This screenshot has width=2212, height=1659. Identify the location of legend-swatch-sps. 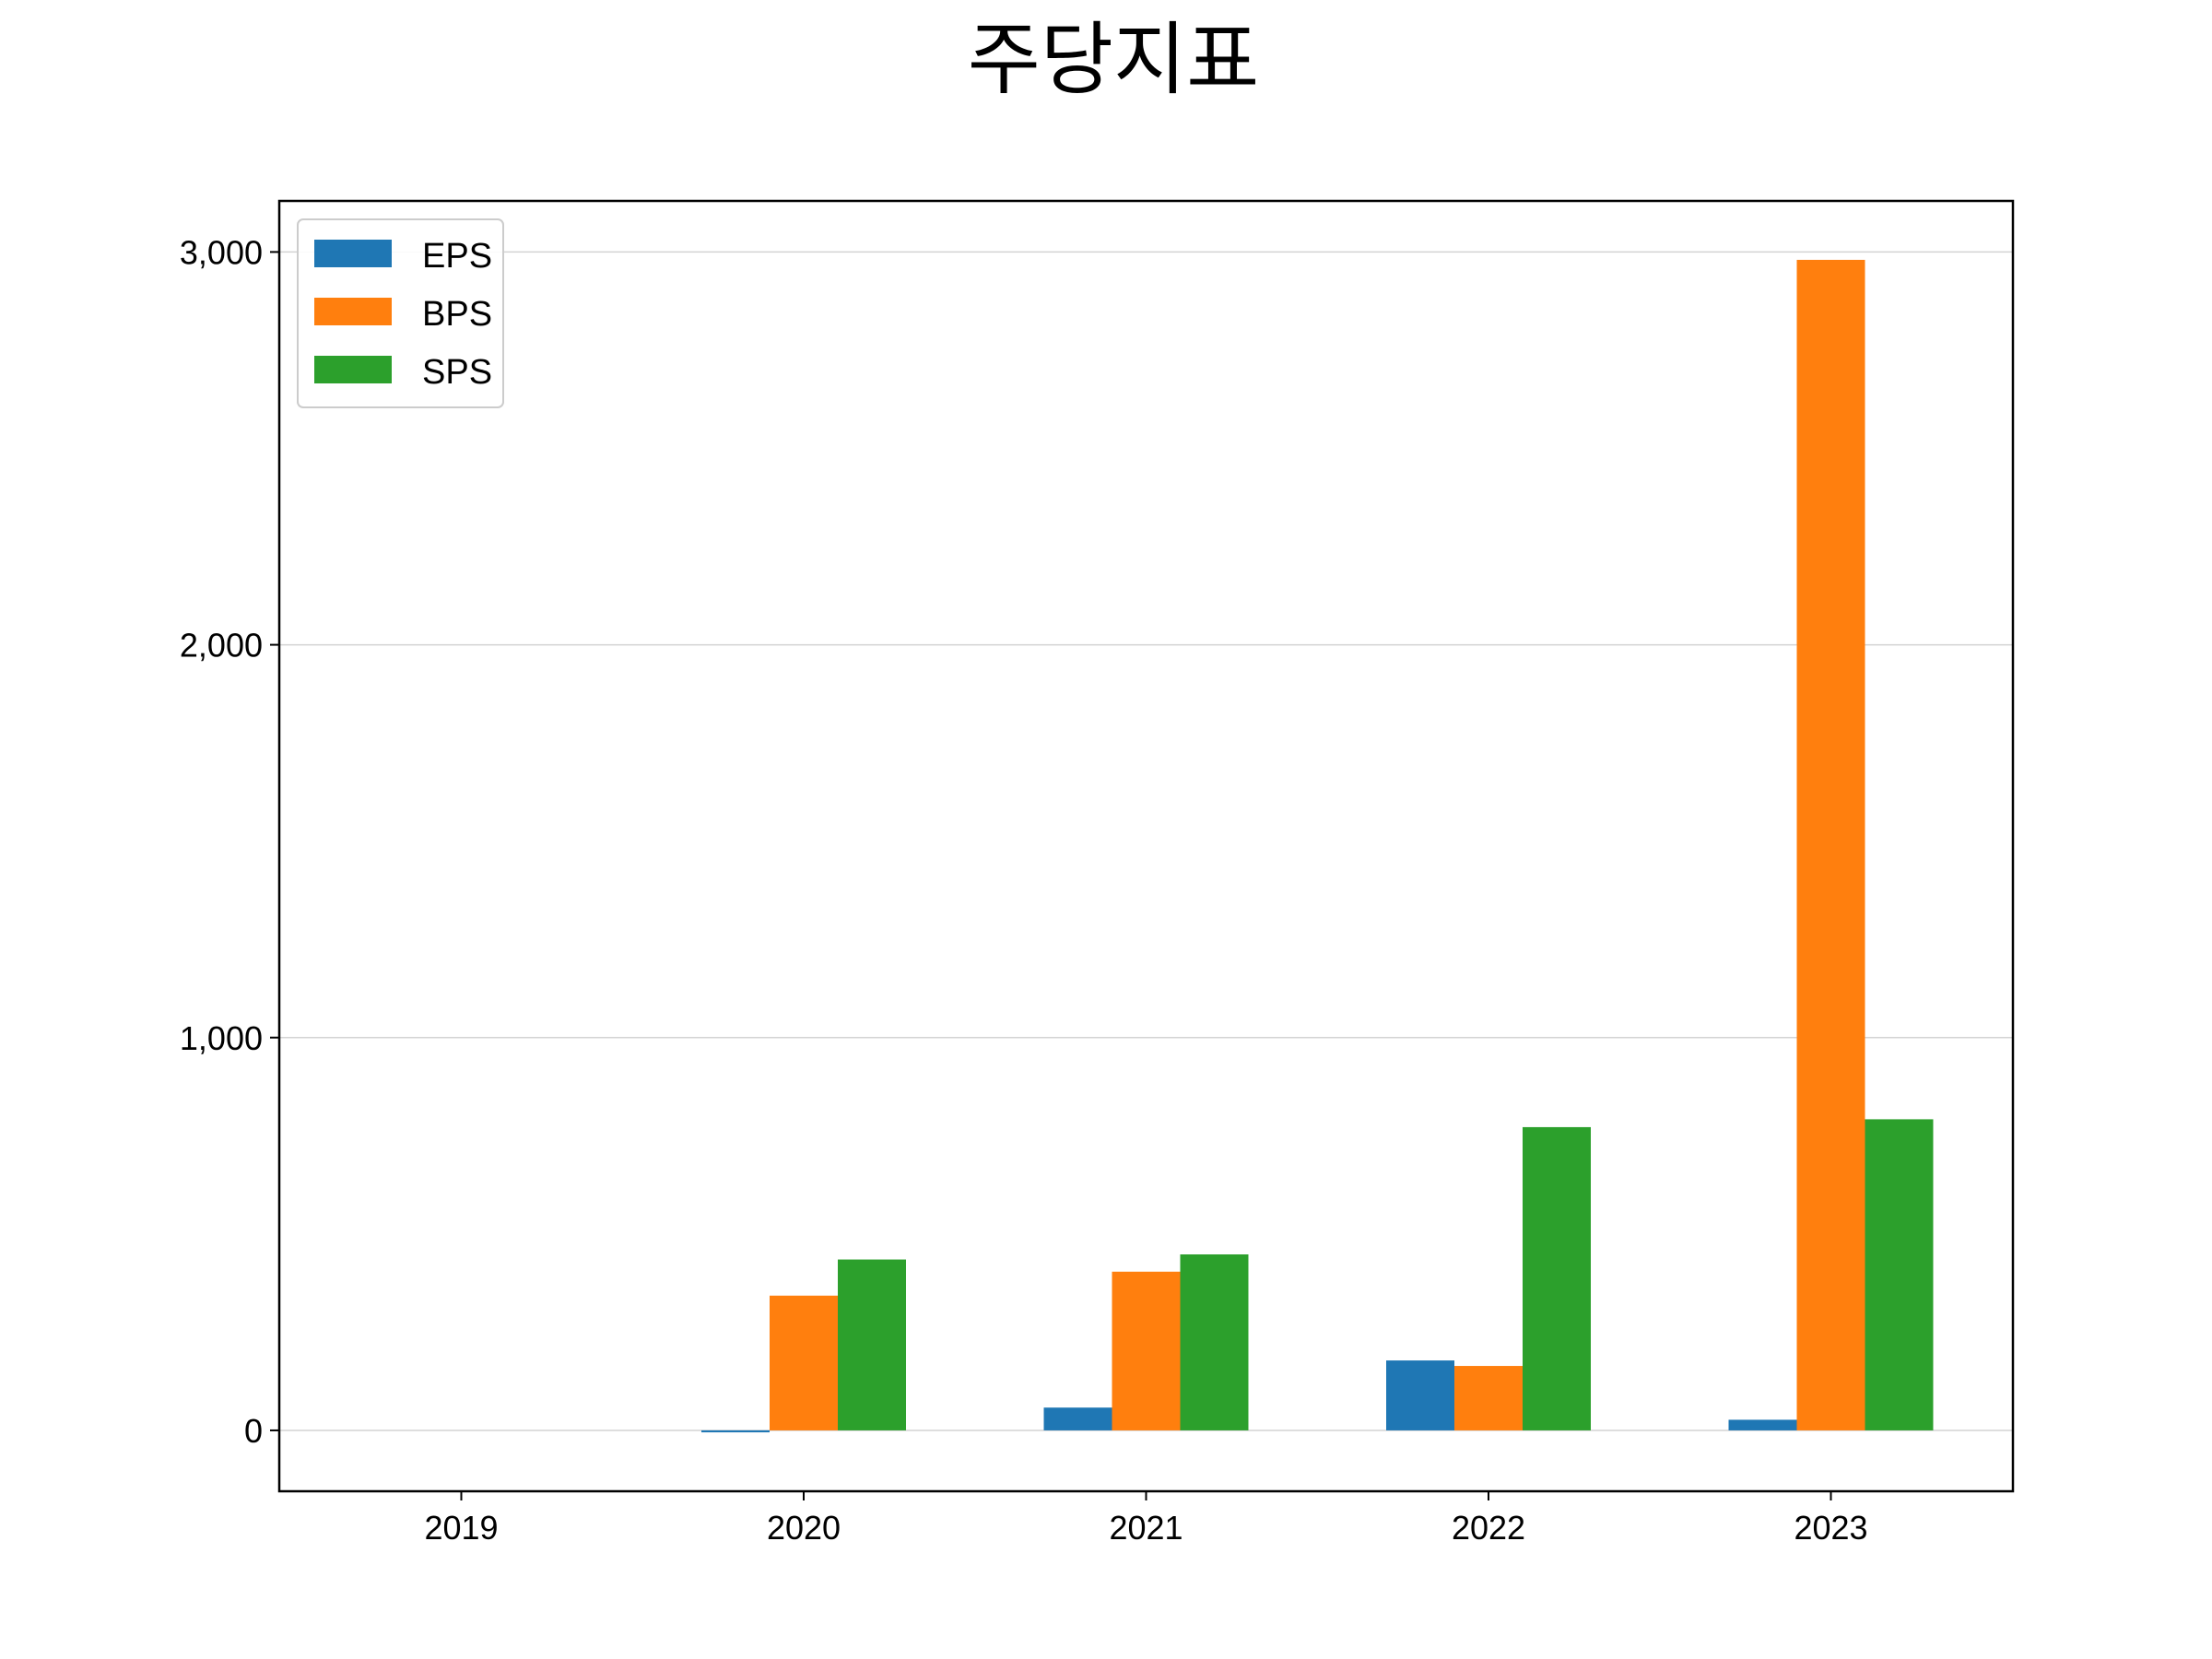
(353, 369).